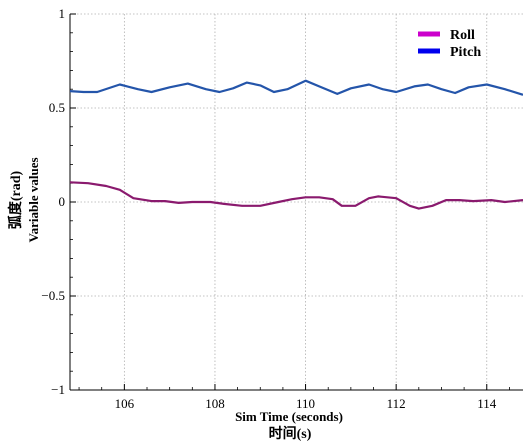  Describe the element at coordinates (57, 107) in the screenshot. I see `y-tick-label: 0.5` at that location.